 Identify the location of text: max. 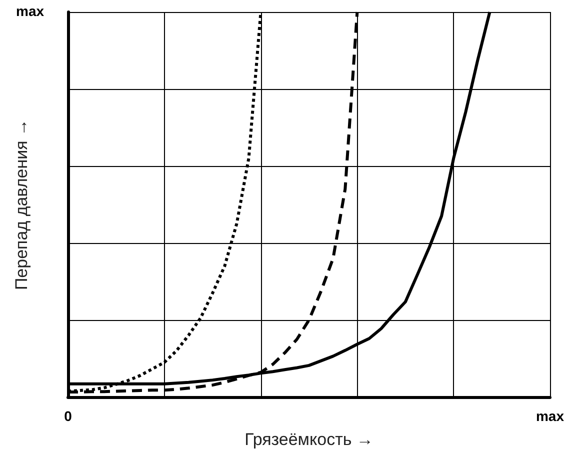
(30, 11).